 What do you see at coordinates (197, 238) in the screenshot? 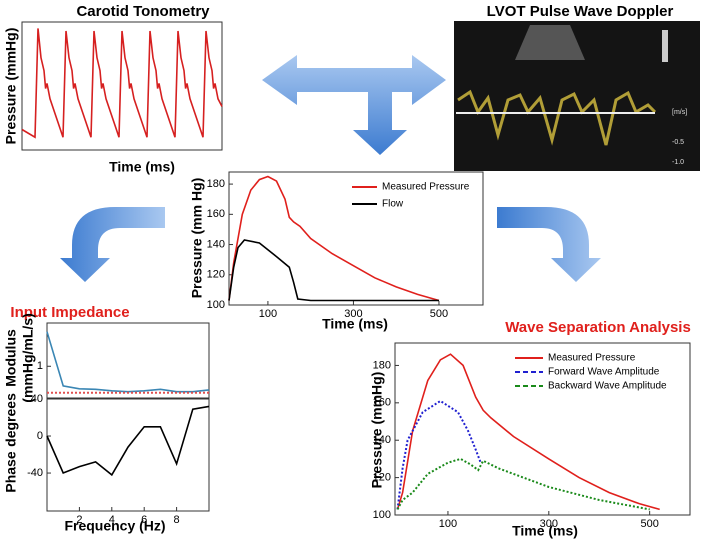
I see `y-axis-label: Pressure (mm Hg)` at bounding box center [197, 238].